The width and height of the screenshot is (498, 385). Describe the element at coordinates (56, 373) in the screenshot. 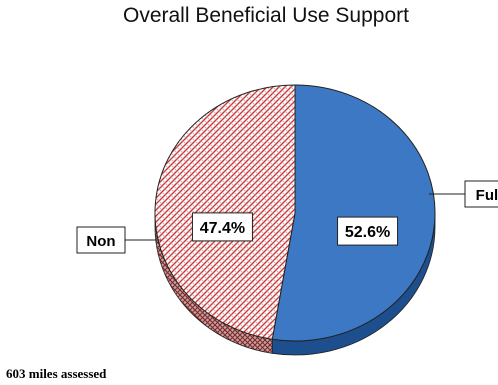

I see `footnote: 603 miles assessed` at that location.